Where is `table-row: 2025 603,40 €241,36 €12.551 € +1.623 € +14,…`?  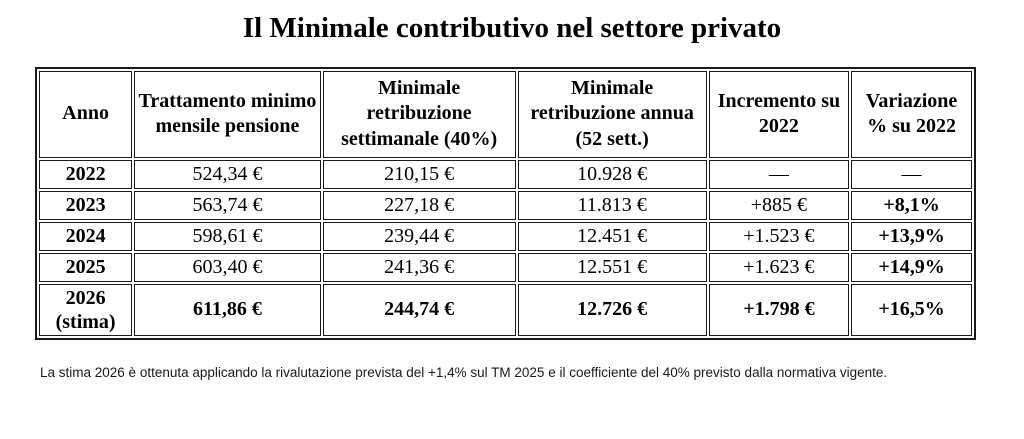
table-row: 2025 603,40 €241,36 €12.551 € +1.623 € +14,… is located at coordinates (505, 267).